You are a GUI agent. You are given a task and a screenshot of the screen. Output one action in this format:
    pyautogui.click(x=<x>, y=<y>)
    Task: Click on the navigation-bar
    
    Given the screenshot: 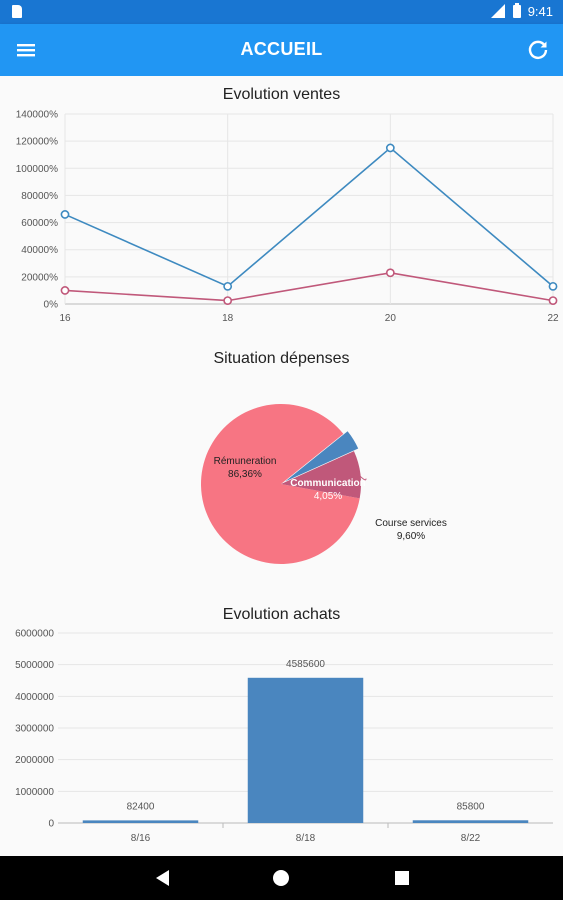 What is the action you would take?
    pyautogui.click(x=281, y=878)
    